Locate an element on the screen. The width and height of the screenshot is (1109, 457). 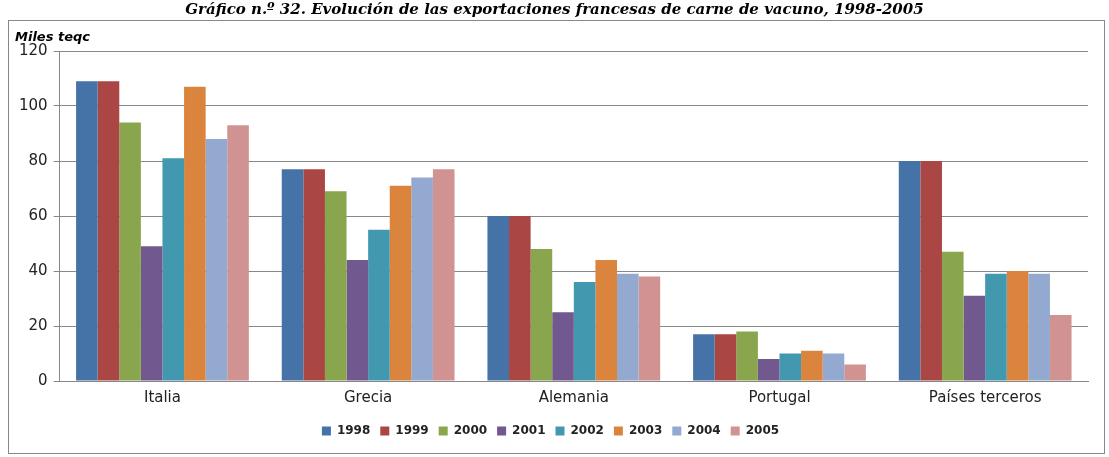
legend-label: 1999 is located at coordinates (412, 430).